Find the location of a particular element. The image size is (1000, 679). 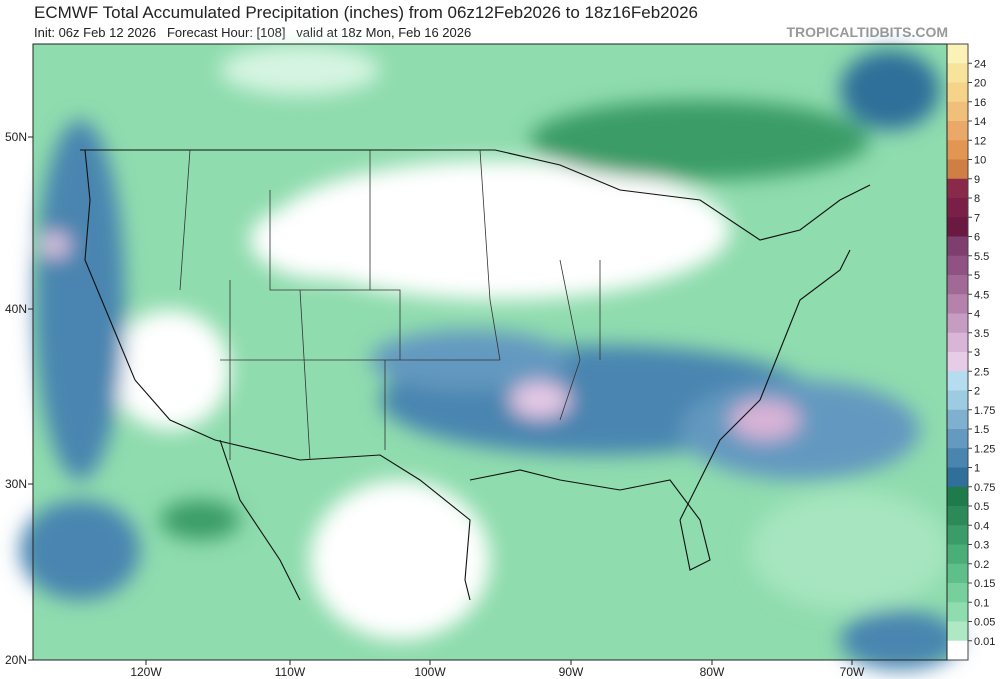

colorbar-label: 0.5 is located at coordinates (981, 507).